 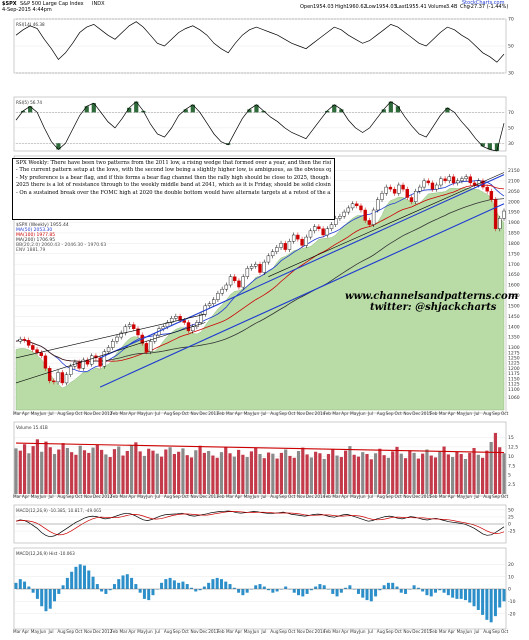 What do you see at coordinates (341, 7) in the screenshot?
I see `high-label: High` at bounding box center [341, 7].